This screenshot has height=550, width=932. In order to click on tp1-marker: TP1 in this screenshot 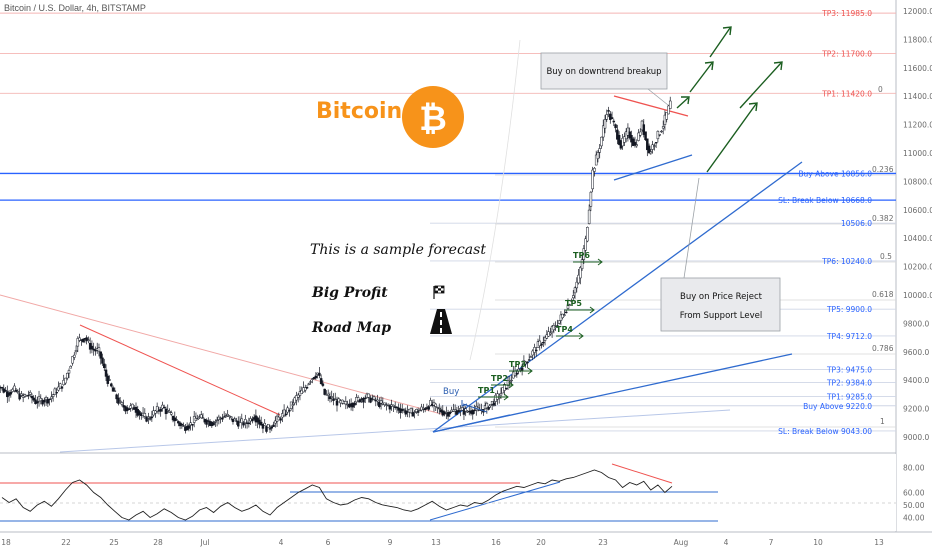, I will do `click(486, 390)`.